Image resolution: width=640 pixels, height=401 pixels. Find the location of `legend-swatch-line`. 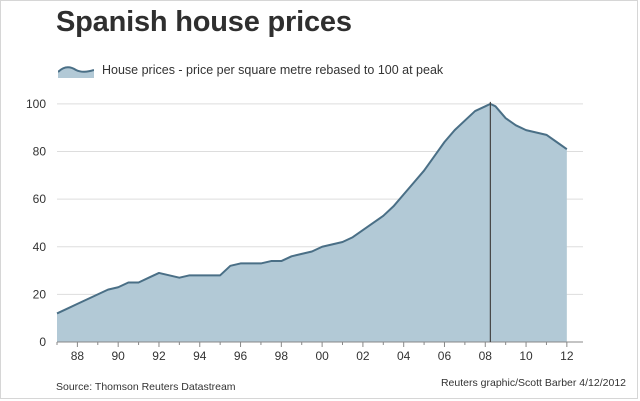

legend-swatch-line is located at coordinates (76, 69).